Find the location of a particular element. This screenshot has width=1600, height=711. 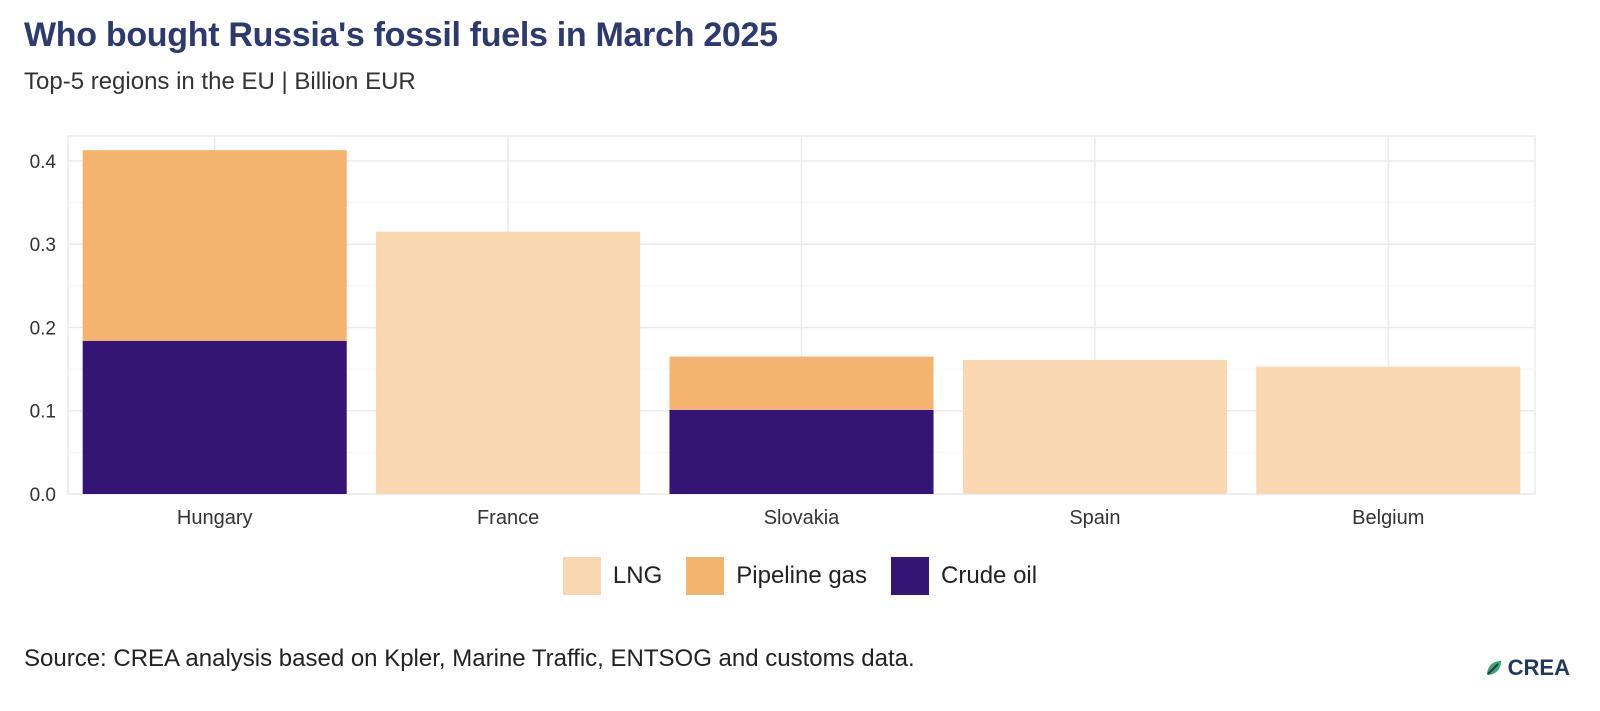

legend-item-pipeline-gas: Pipeline gas is located at coordinates (776, 576).